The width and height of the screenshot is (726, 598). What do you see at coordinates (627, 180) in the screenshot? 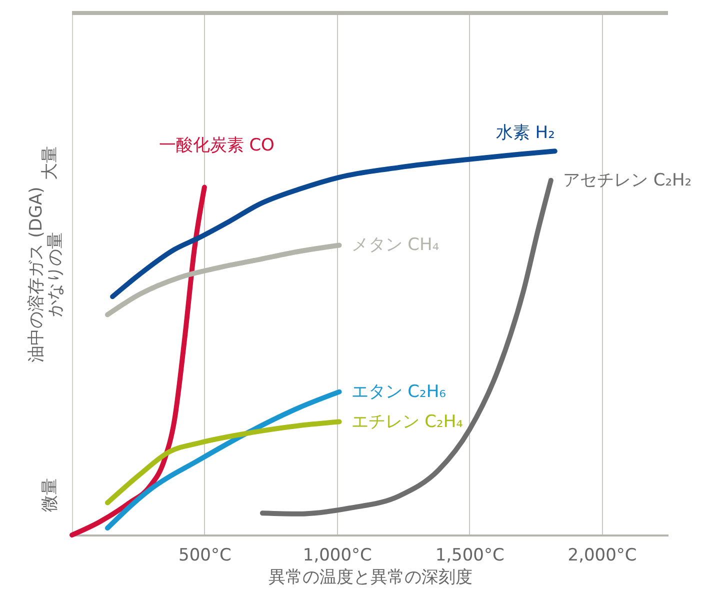
I see `series-label: アセチレン C₂H₂` at bounding box center [627, 180].